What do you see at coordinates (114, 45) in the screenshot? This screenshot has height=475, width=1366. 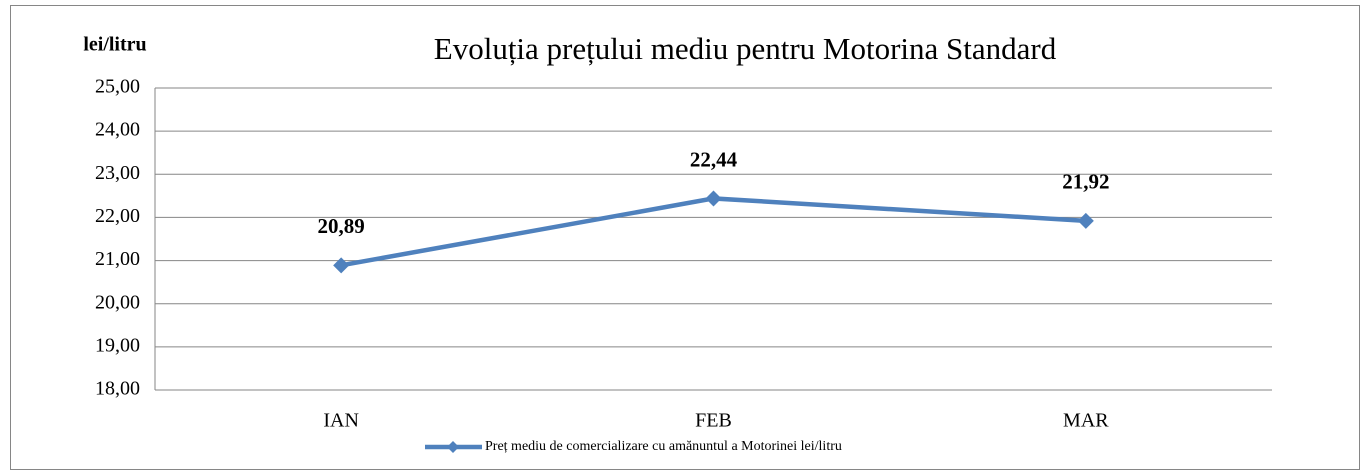 I see `y-axis-label: lei/litru` at bounding box center [114, 45].